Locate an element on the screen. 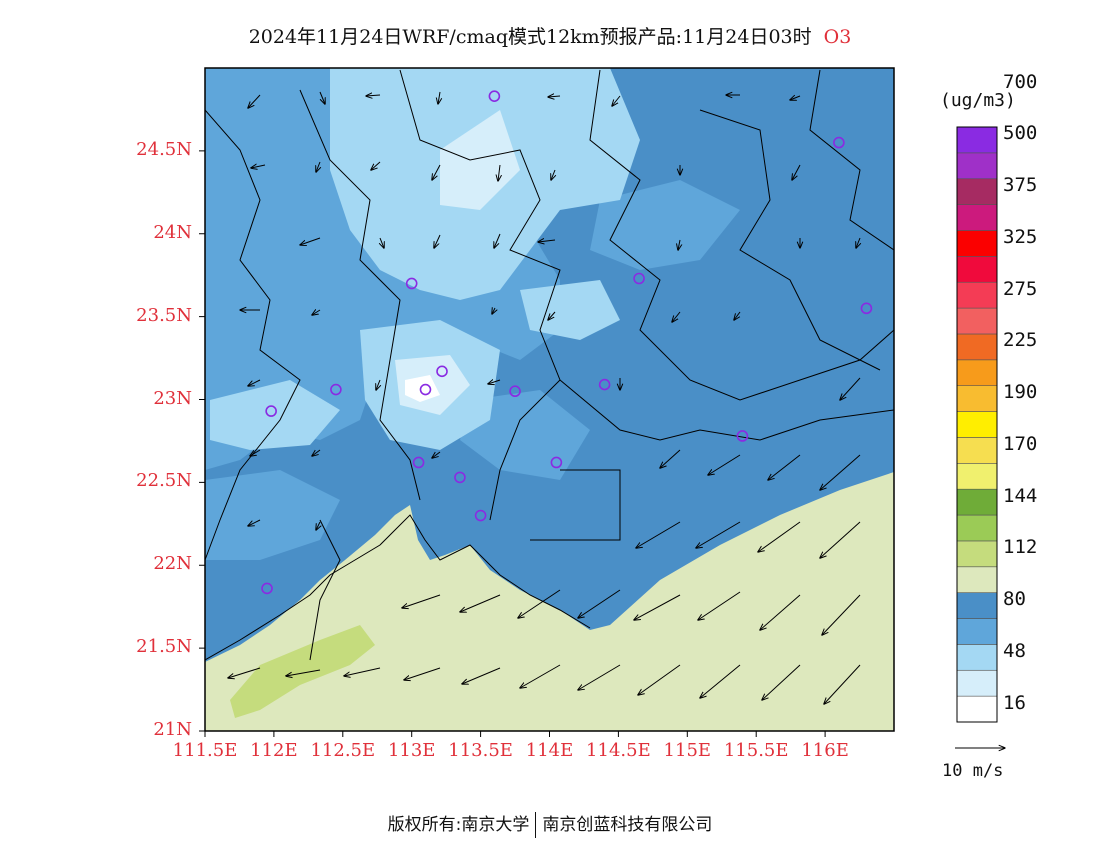 The width and height of the screenshot is (1100, 850). colorbar-label: 80 is located at coordinates (1014, 599).